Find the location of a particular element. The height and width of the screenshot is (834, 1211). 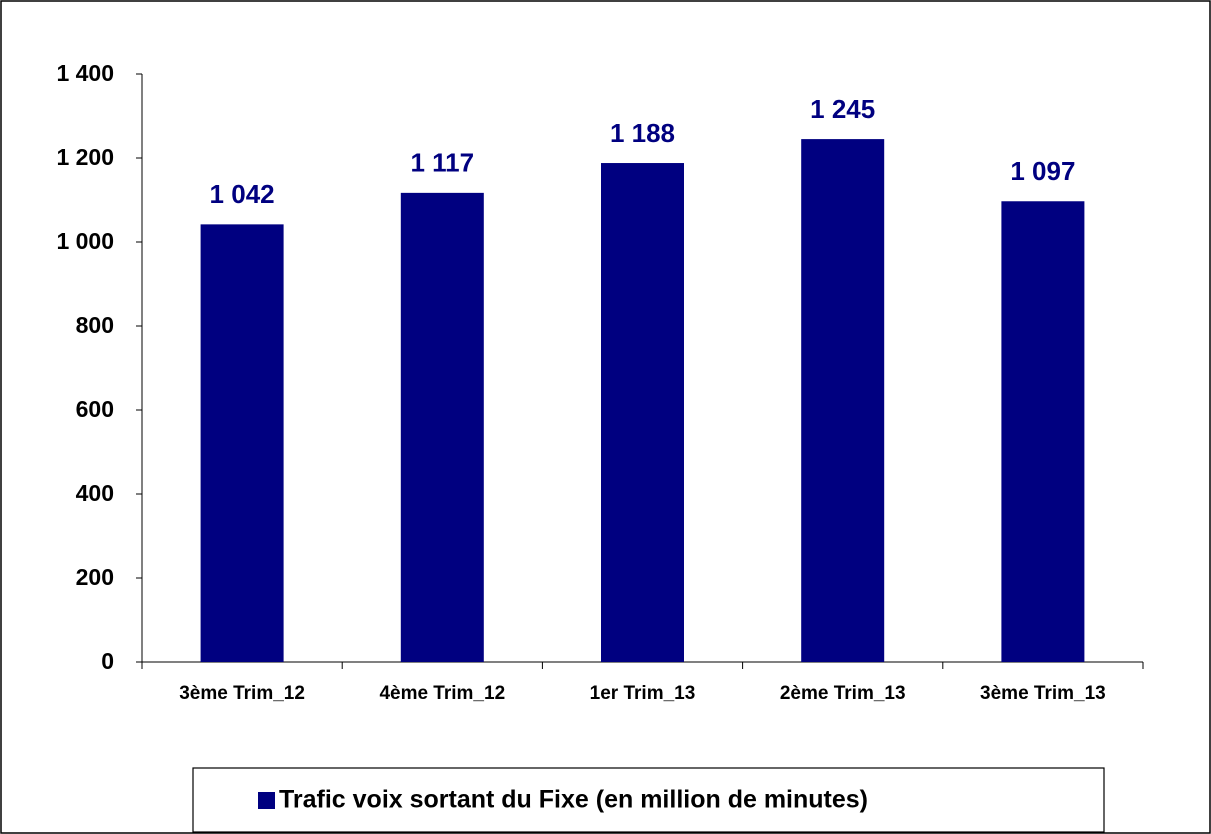

data-label: 1 042 is located at coordinates (242, 194).